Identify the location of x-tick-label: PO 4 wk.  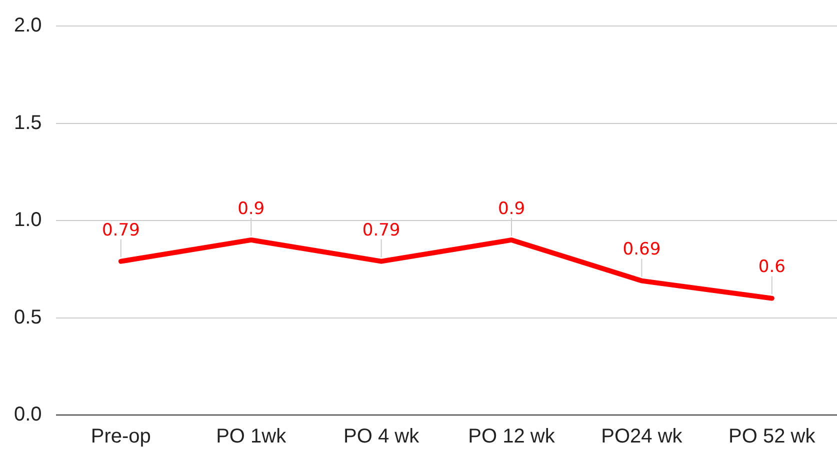
(382, 437).